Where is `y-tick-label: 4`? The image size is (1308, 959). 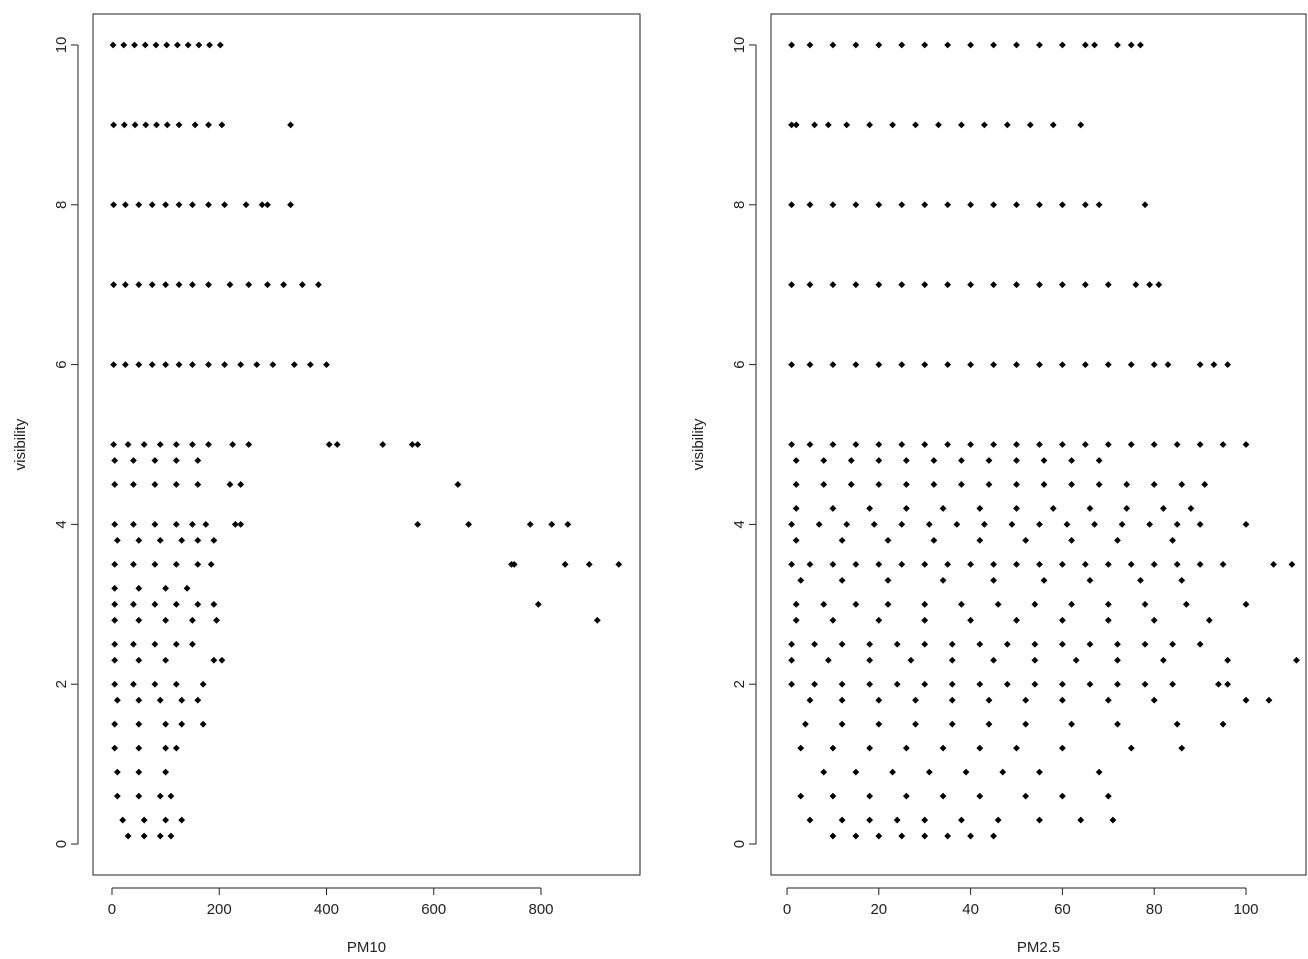 y-tick-label: 4 is located at coordinates (61, 524).